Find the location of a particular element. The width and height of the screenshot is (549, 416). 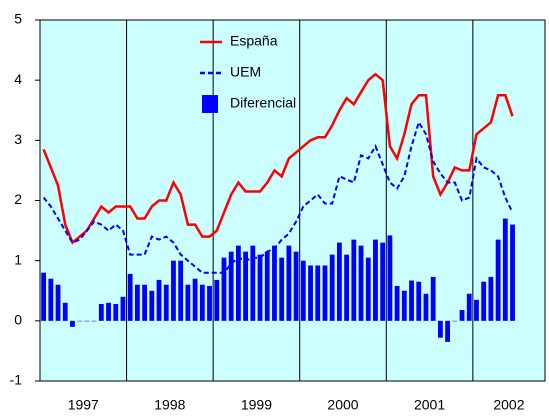

y-tick-label: 3 is located at coordinates (18, 139).